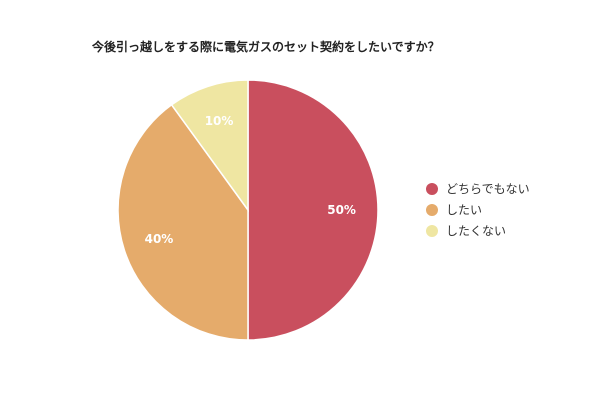  I want to click on legend-label-no: したくない, so click(476, 231).